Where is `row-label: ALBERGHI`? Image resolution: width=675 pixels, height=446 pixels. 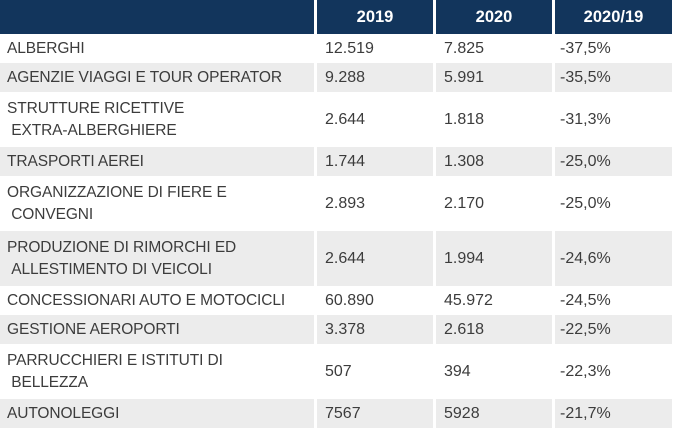 row-label: ALBERGHI is located at coordinates (157, 48).